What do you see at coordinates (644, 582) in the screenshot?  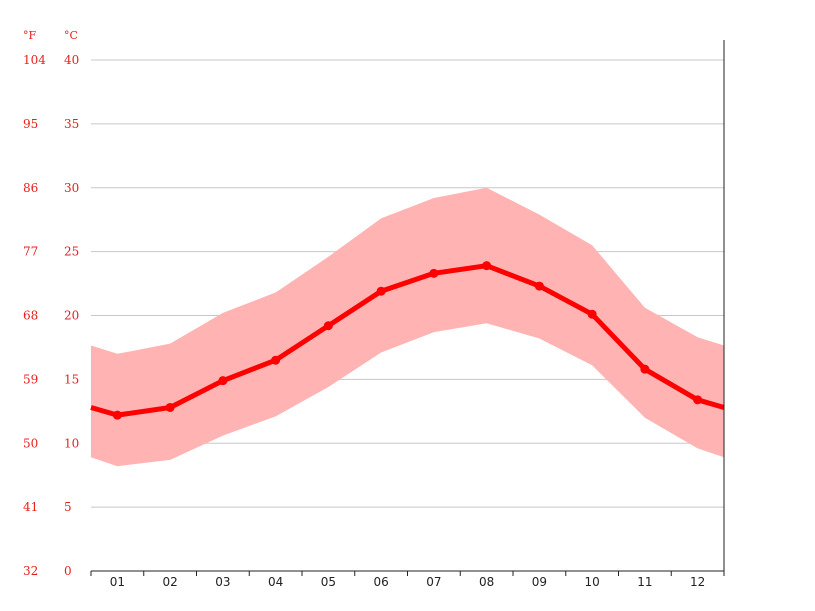 I see `month-label: 11` at bounding box center [644, 582].